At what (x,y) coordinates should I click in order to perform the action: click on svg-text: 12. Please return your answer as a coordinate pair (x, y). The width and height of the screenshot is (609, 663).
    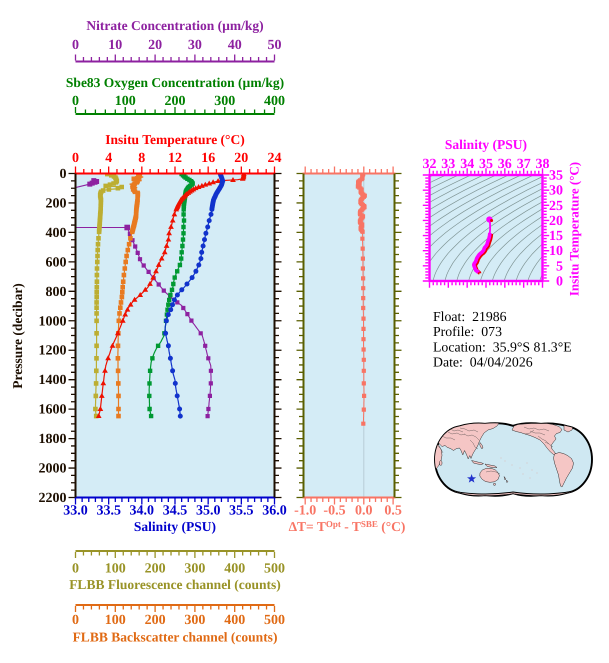
    Looking at the image, I should click on (175, 158).